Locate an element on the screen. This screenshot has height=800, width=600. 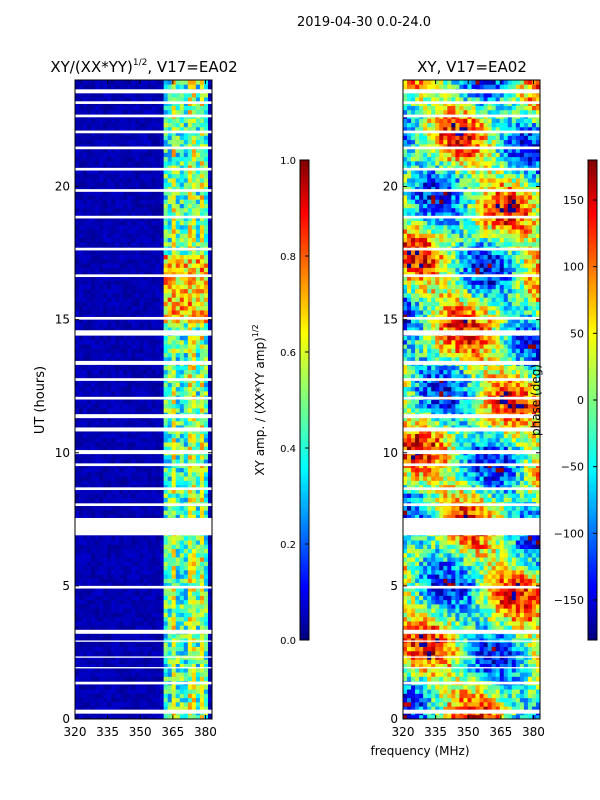
colorbar-tick-label: −50 is located at coordinates (572, 467).